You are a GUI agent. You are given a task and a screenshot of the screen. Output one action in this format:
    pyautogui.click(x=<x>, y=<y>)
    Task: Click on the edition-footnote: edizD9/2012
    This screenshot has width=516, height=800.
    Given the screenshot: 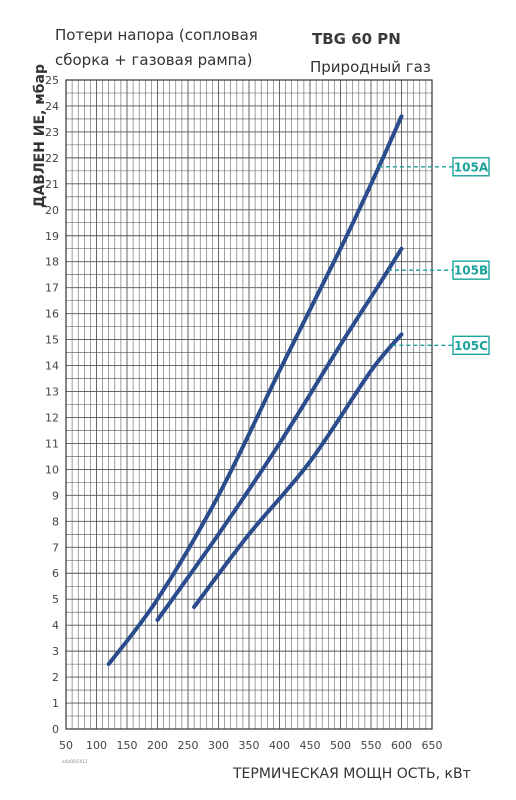 What is the action you would take?
    pyautogui.click(x=75, y=761)
    